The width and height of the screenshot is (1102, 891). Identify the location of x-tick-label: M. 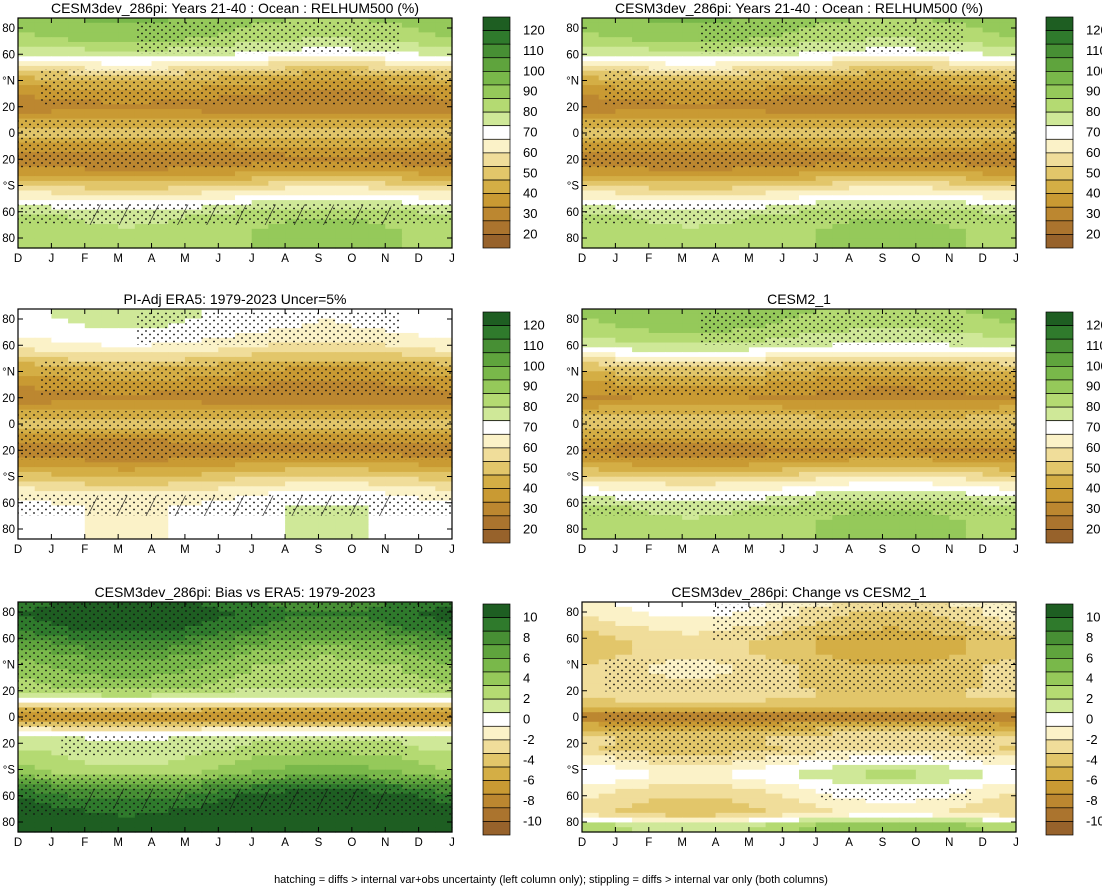
(749, 259).